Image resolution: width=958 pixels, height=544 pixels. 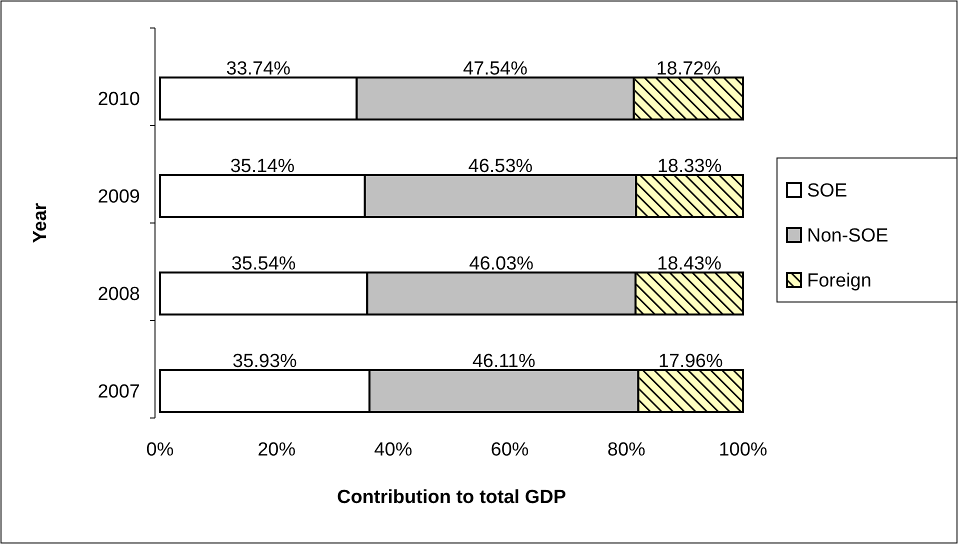 I want to click on data-label: 46.03%, so click(x=501, y=264).